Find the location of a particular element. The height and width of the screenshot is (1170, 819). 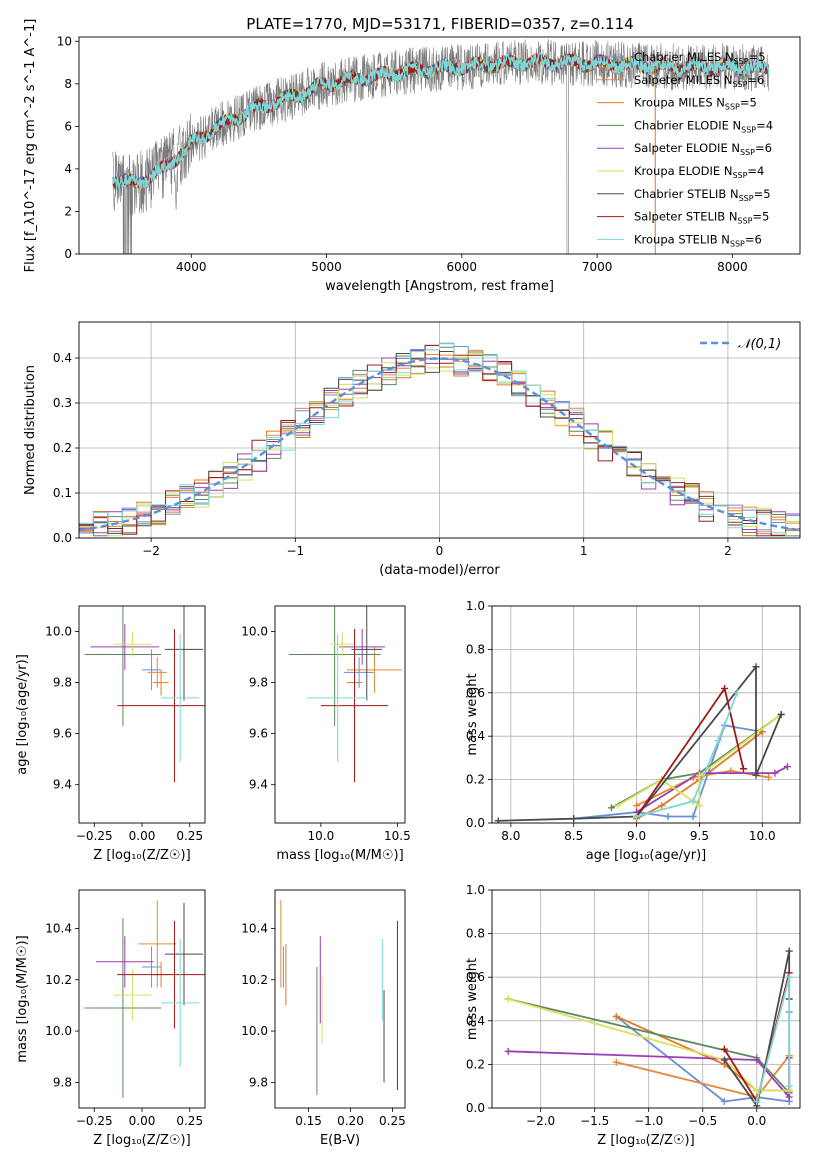

legend-label: Salpeter ELODIE NSSP=6 is located at coordinates (703, 149).